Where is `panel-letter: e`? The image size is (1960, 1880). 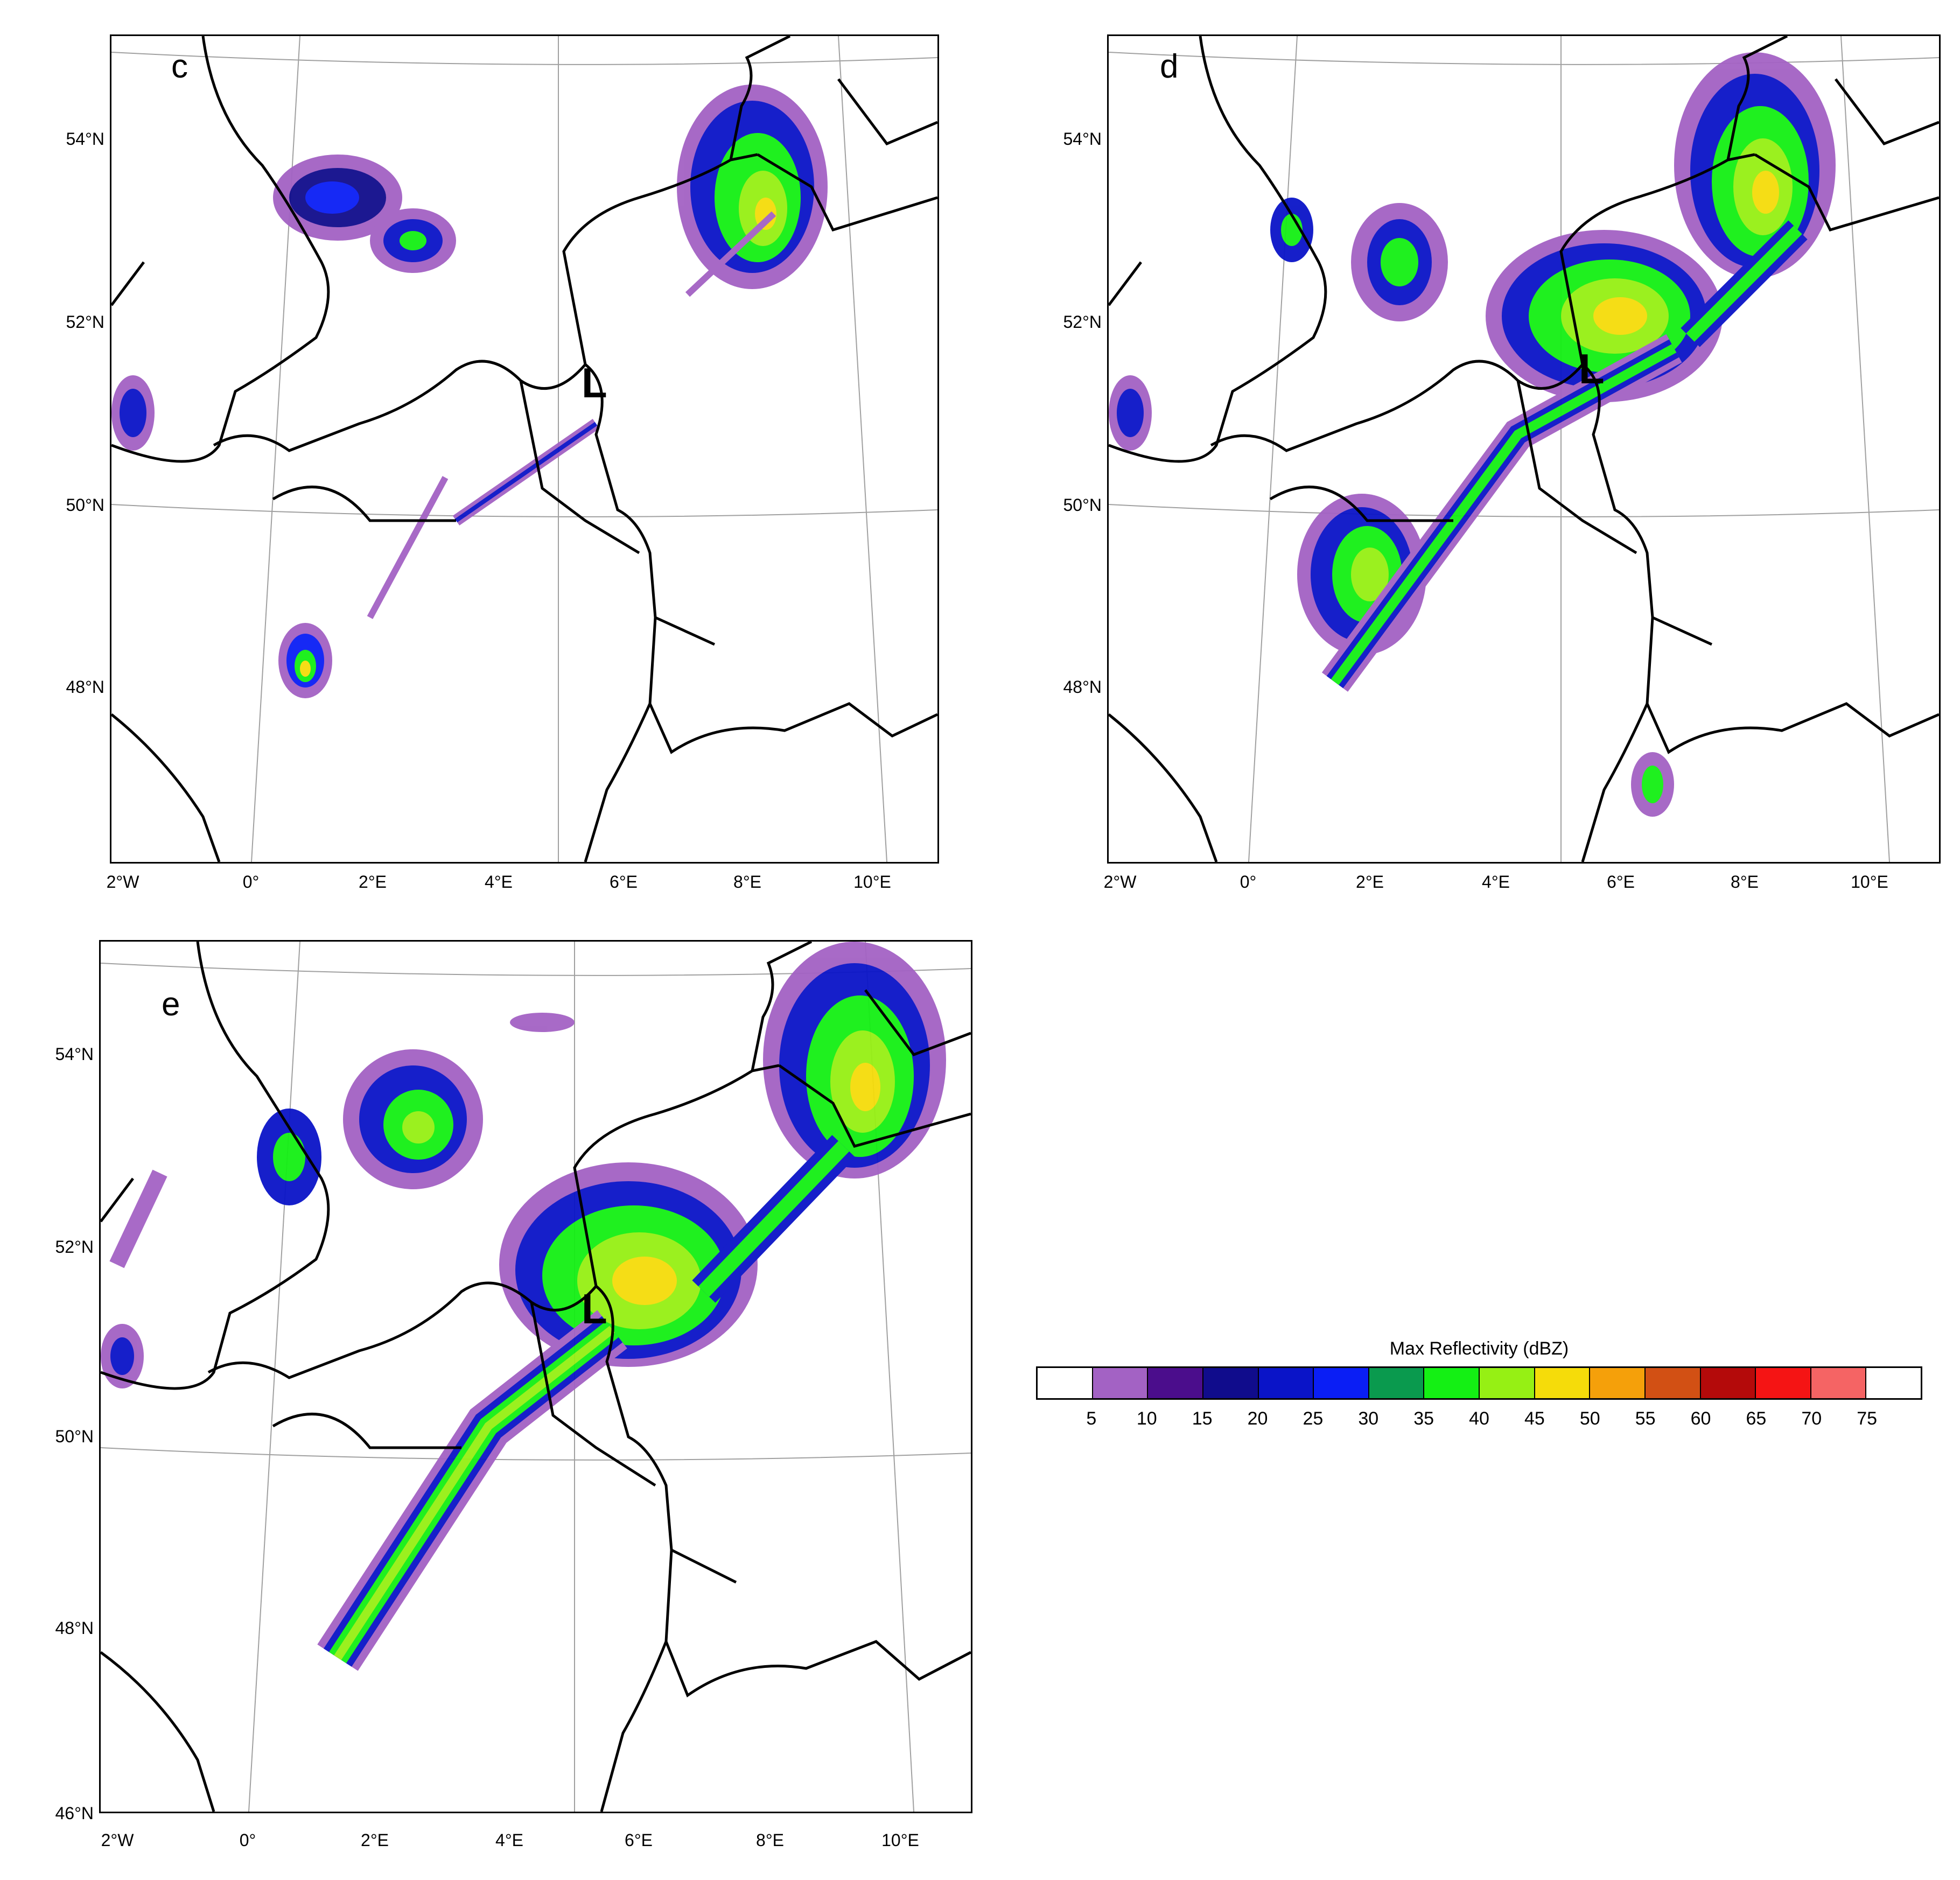
panel-letter: e is located at coordinates (171, 1004).